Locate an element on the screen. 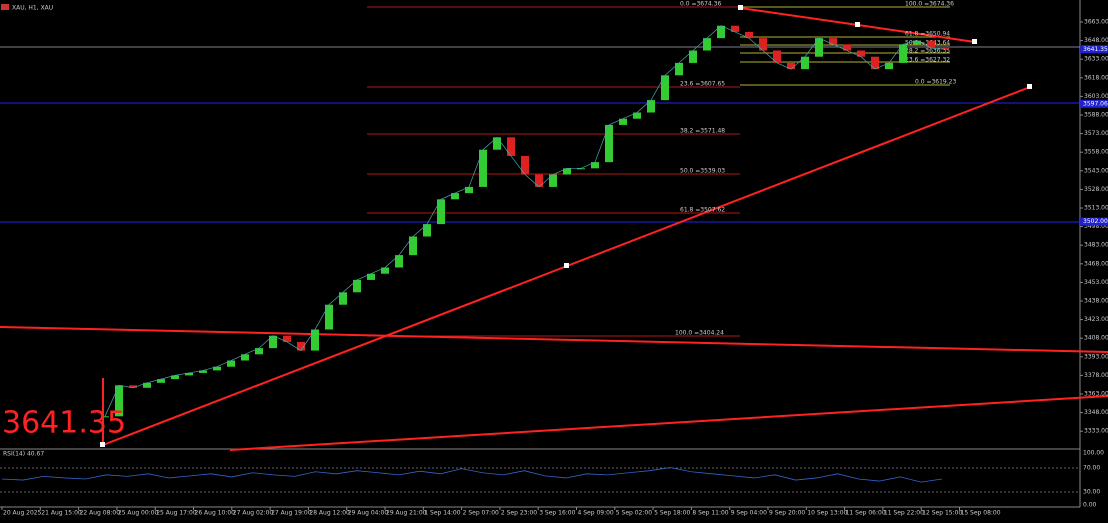 The height and width of the screenshot is (523, 1108). fib-label: 100.0 =3674.36 is located at coordinates (929, 4).